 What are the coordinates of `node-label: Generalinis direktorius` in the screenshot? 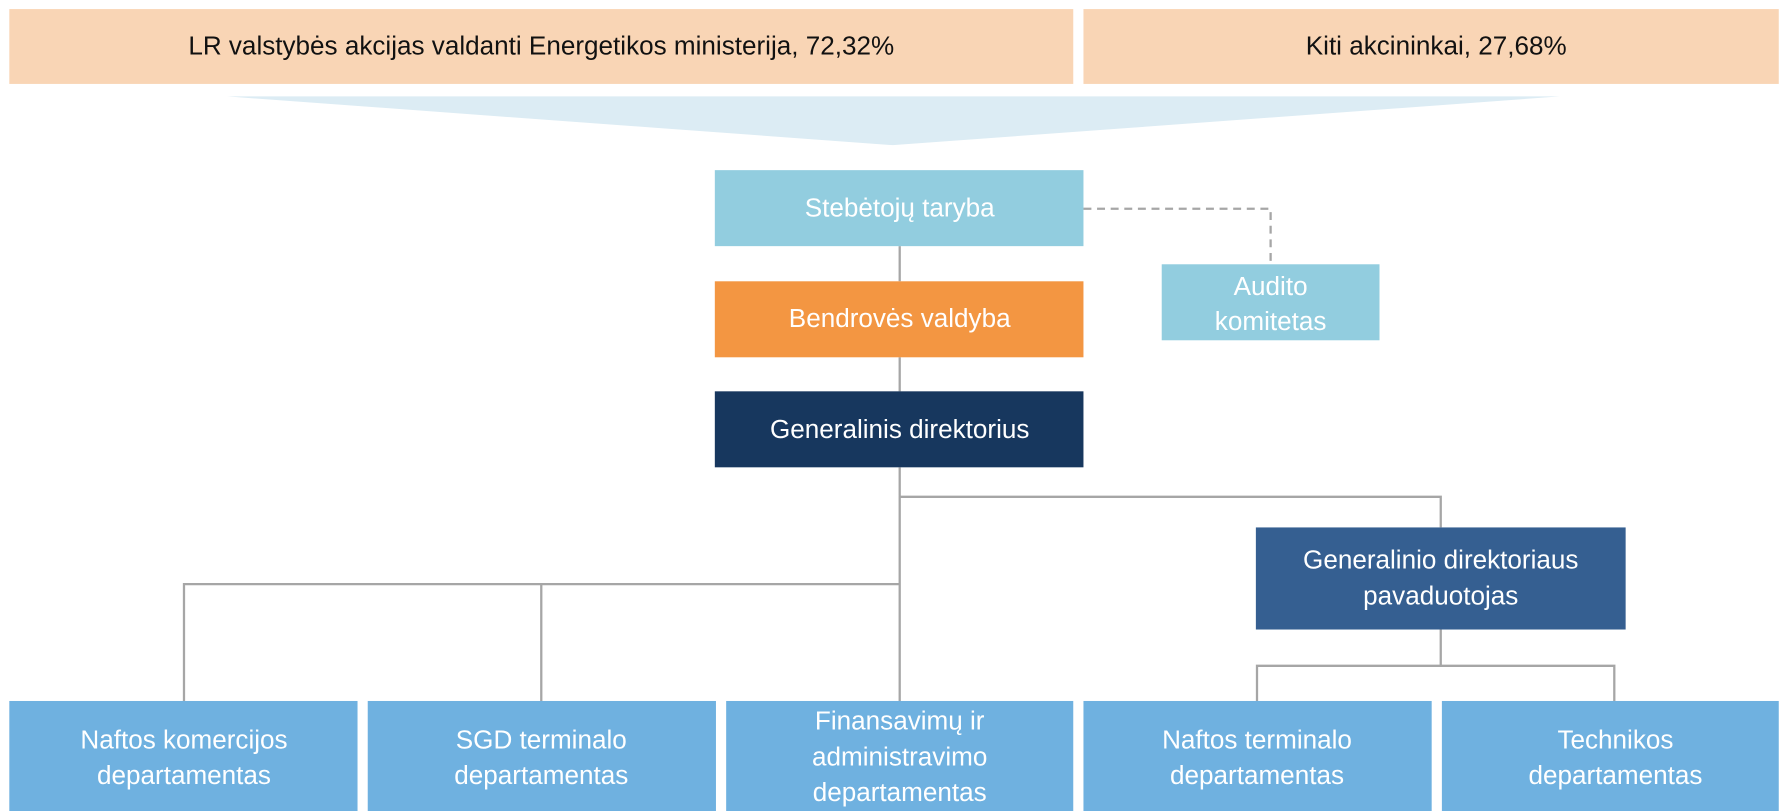 It's located at (899, 429).